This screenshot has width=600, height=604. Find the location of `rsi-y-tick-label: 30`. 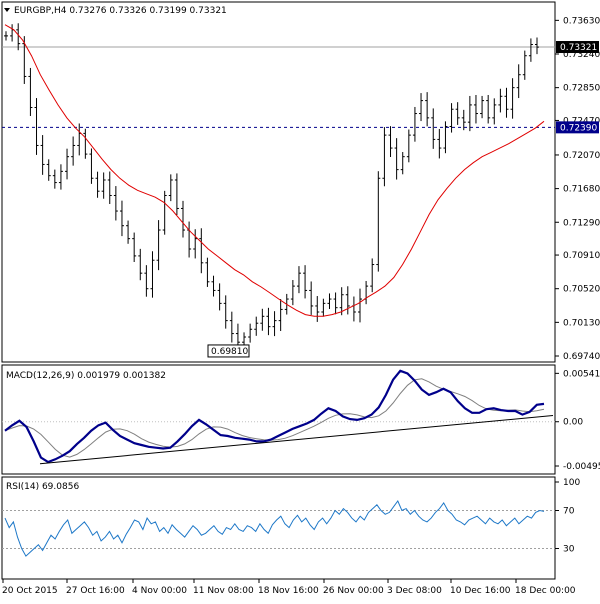

rsi-y-tick-label: 30 is located at coordinates (569, 550).